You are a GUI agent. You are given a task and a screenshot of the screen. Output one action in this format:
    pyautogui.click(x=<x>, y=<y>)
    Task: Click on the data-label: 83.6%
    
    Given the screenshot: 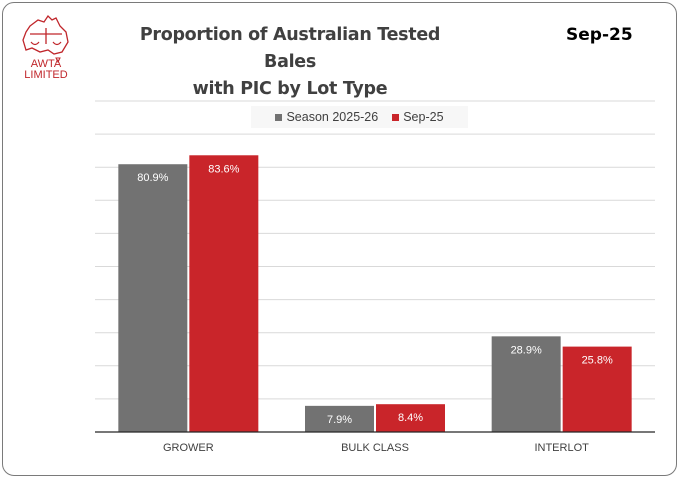 What is the action you would take?
    pyautogui.click(x=223, y=169)
    